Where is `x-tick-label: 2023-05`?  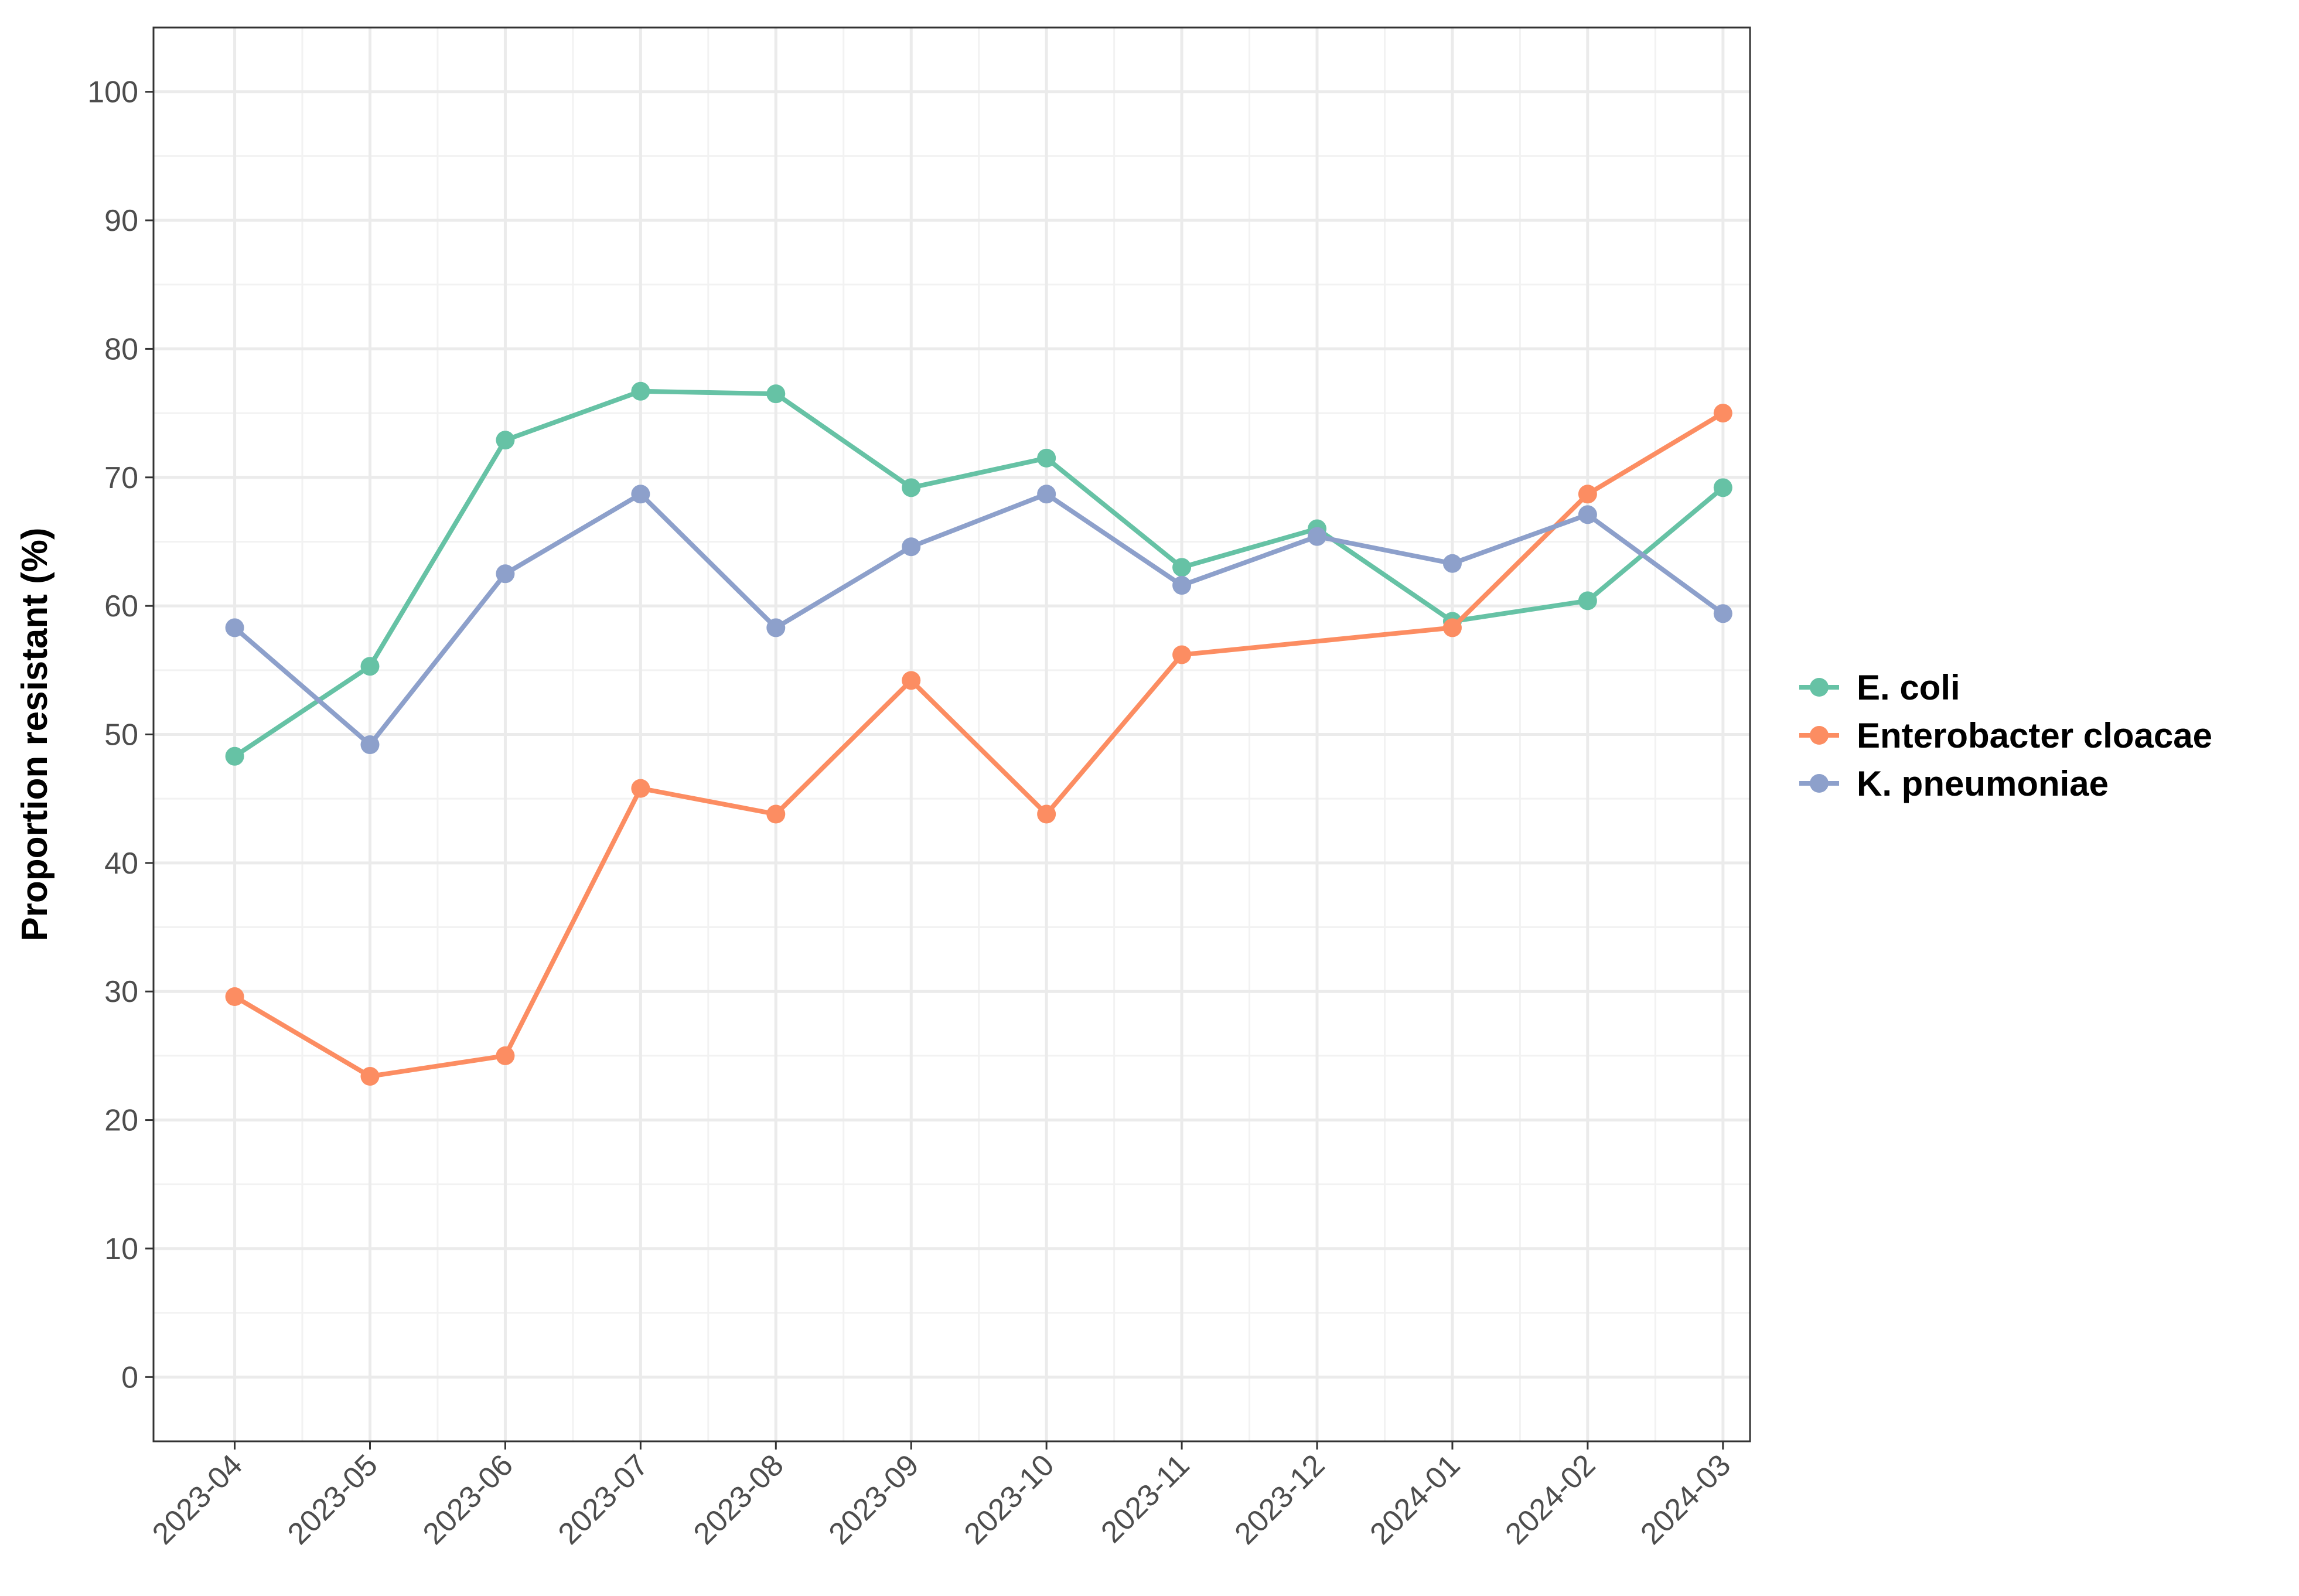 x-tick-label: 2023-05 is located at coordinates (333, 1500).